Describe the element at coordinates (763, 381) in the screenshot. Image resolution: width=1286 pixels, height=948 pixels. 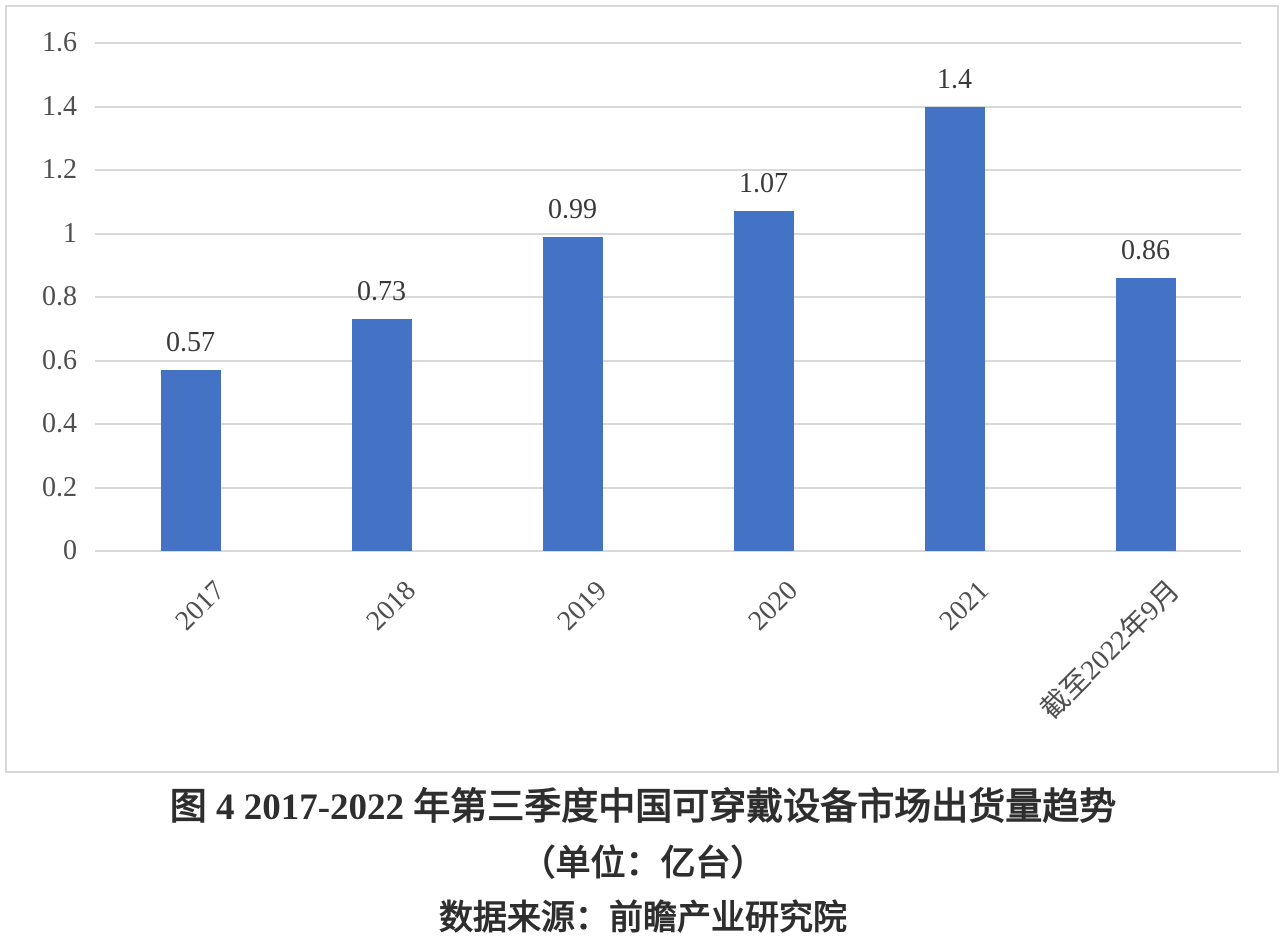
I see `bar-2020` at that location.